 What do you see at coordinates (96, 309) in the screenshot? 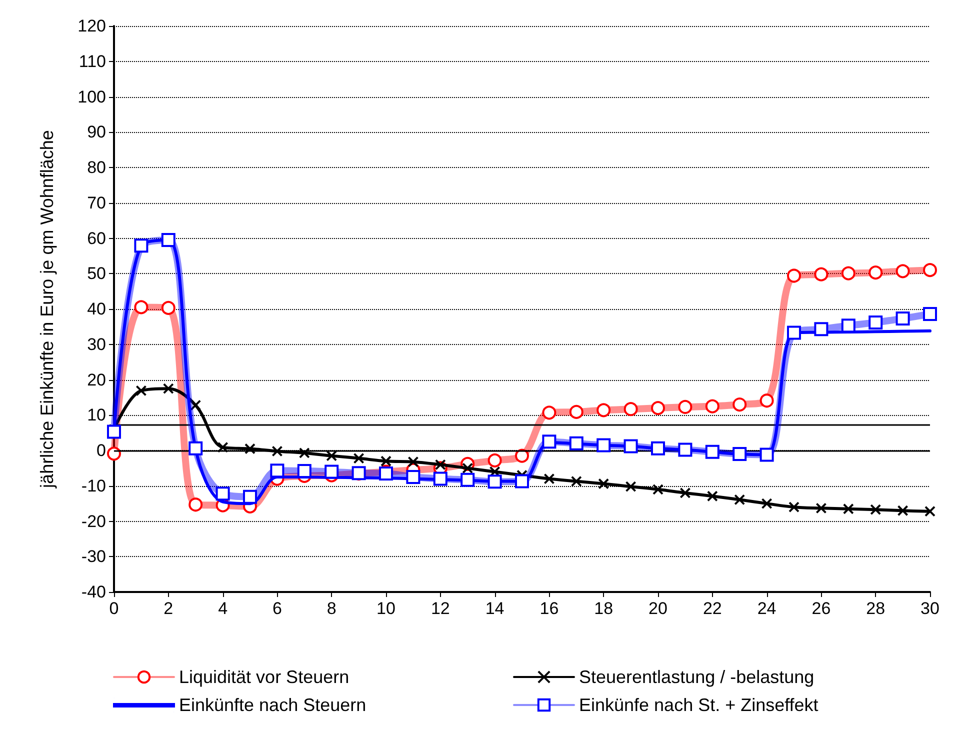
I see `y-tick-label: 40` at bounding box center [96, 309].